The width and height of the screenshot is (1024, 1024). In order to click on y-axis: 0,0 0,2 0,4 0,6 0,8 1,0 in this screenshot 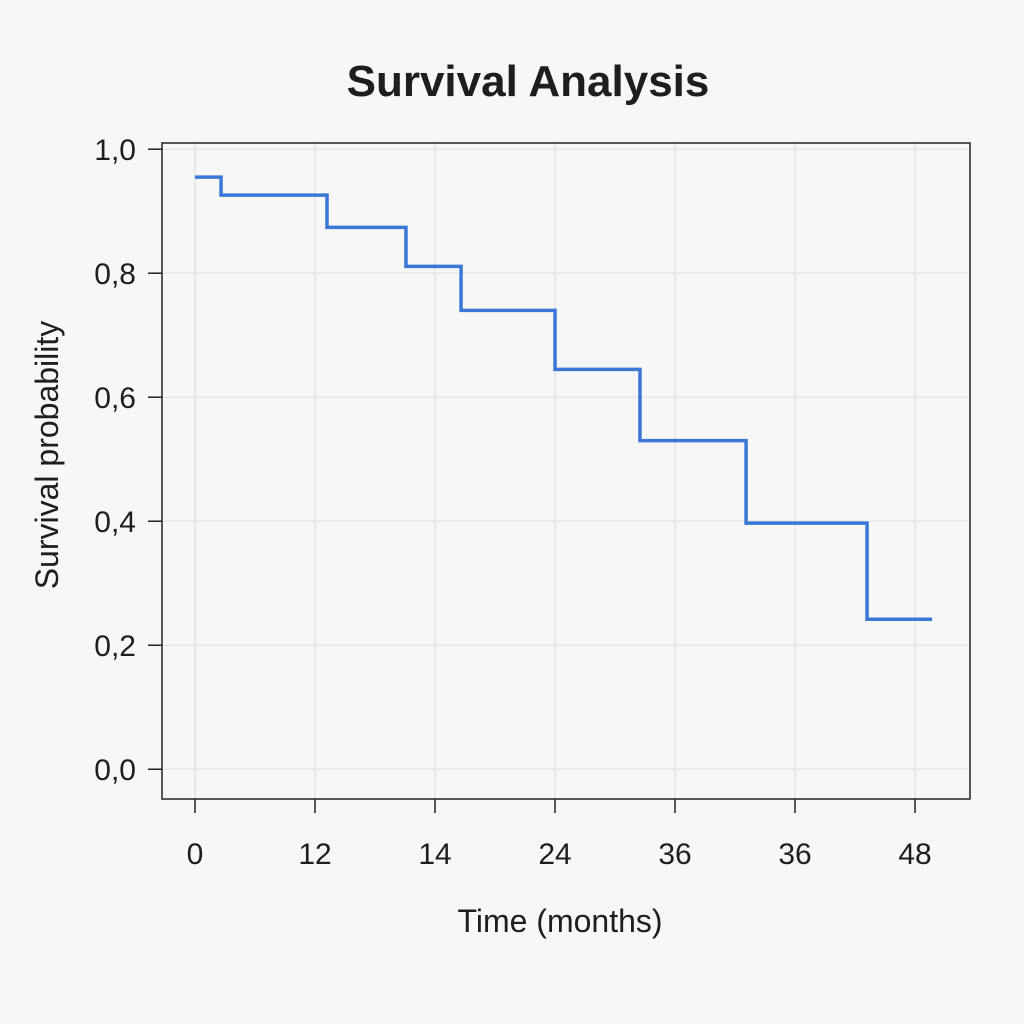, I will do `click(128, 460)`.